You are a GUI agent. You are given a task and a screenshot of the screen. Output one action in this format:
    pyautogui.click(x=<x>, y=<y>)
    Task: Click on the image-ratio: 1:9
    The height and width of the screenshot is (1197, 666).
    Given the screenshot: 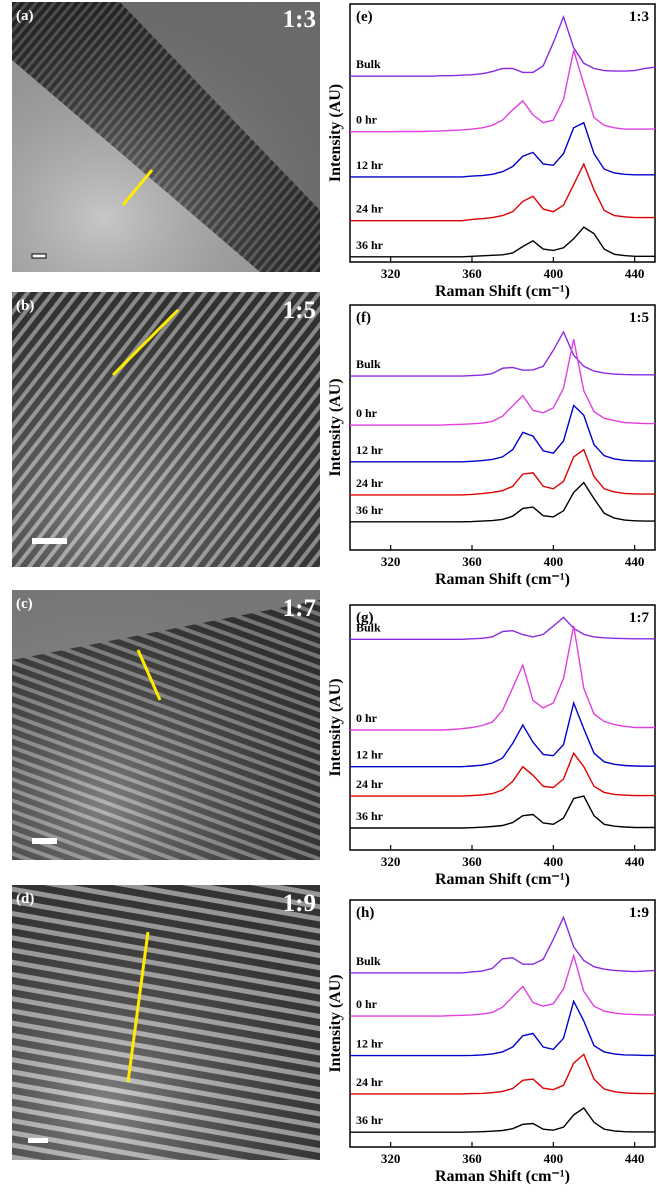 What is the action you would take?
    pyautogui.click(x=299, y=903)
    